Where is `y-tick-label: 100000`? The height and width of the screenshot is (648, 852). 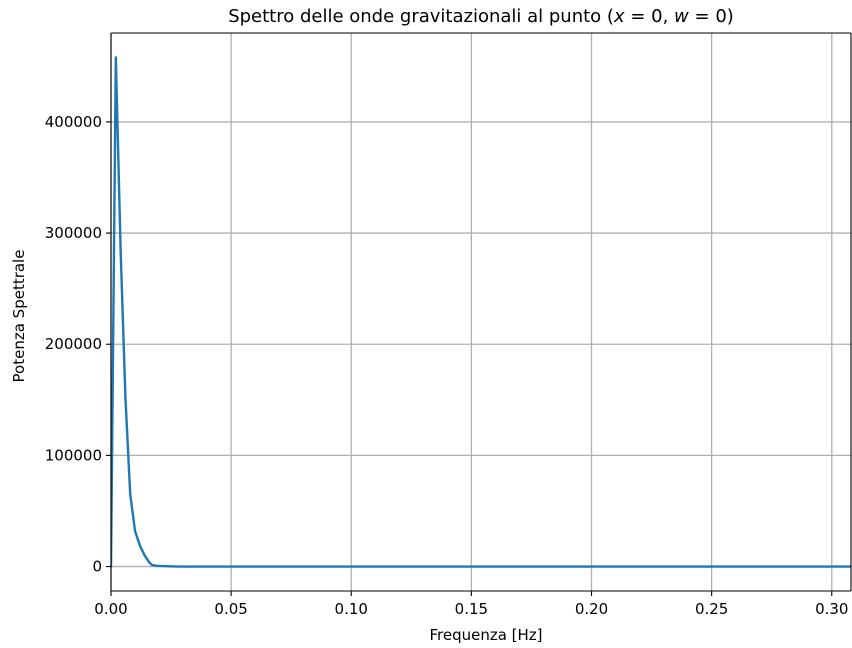
y-tick-label: 100000 is located at coordinates (73, 455).